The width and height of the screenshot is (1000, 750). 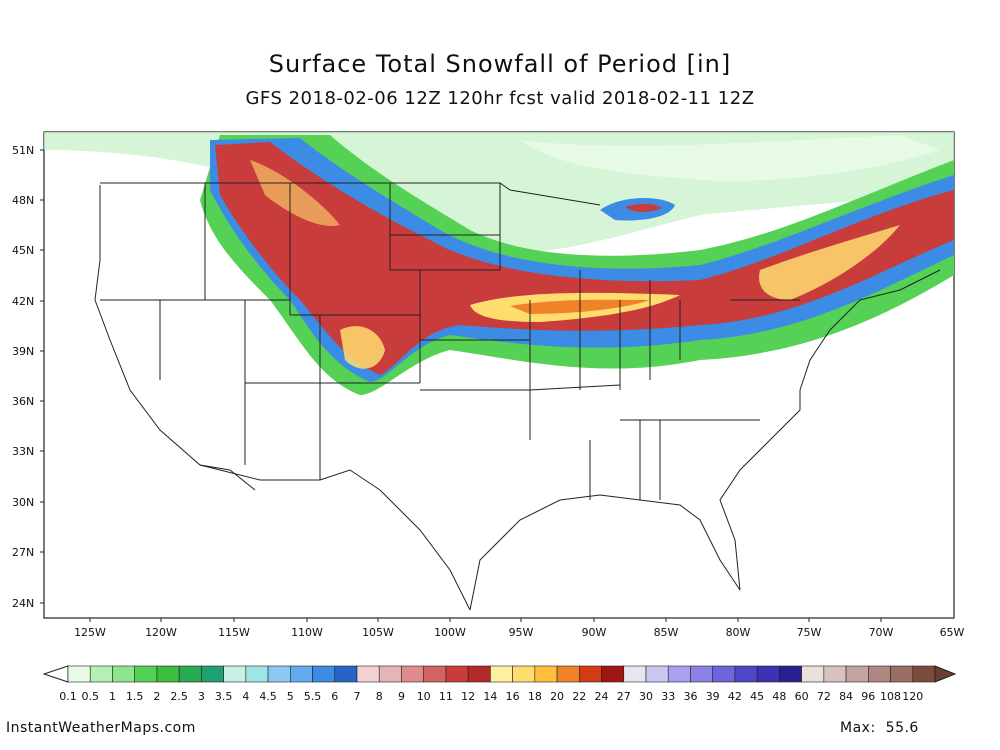 I want to click on colorbar-label: 10, so click(x=424, y=695).